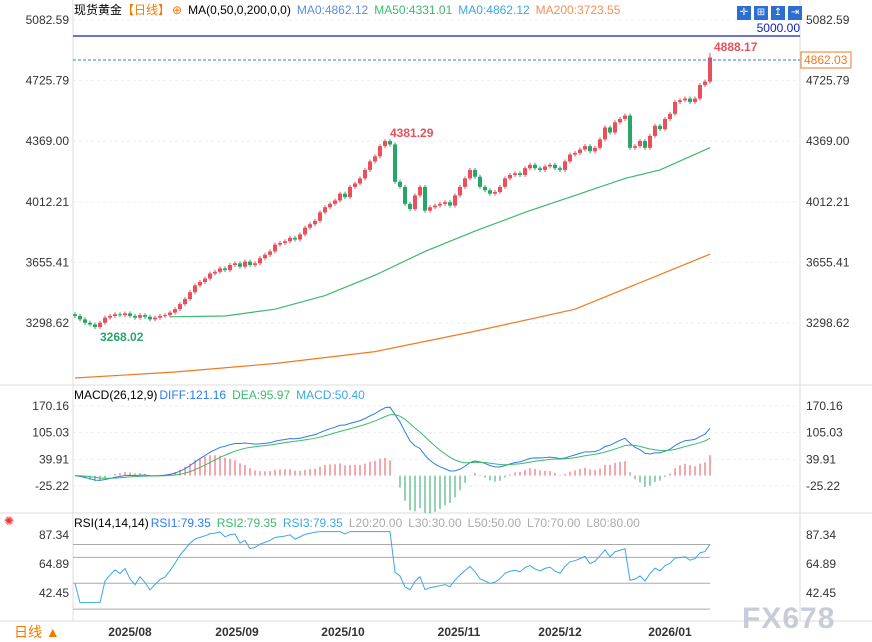 The width and height of the screenshot is (872, 642). I want to click on move-right-icon: ⇥, so click(795, 13).